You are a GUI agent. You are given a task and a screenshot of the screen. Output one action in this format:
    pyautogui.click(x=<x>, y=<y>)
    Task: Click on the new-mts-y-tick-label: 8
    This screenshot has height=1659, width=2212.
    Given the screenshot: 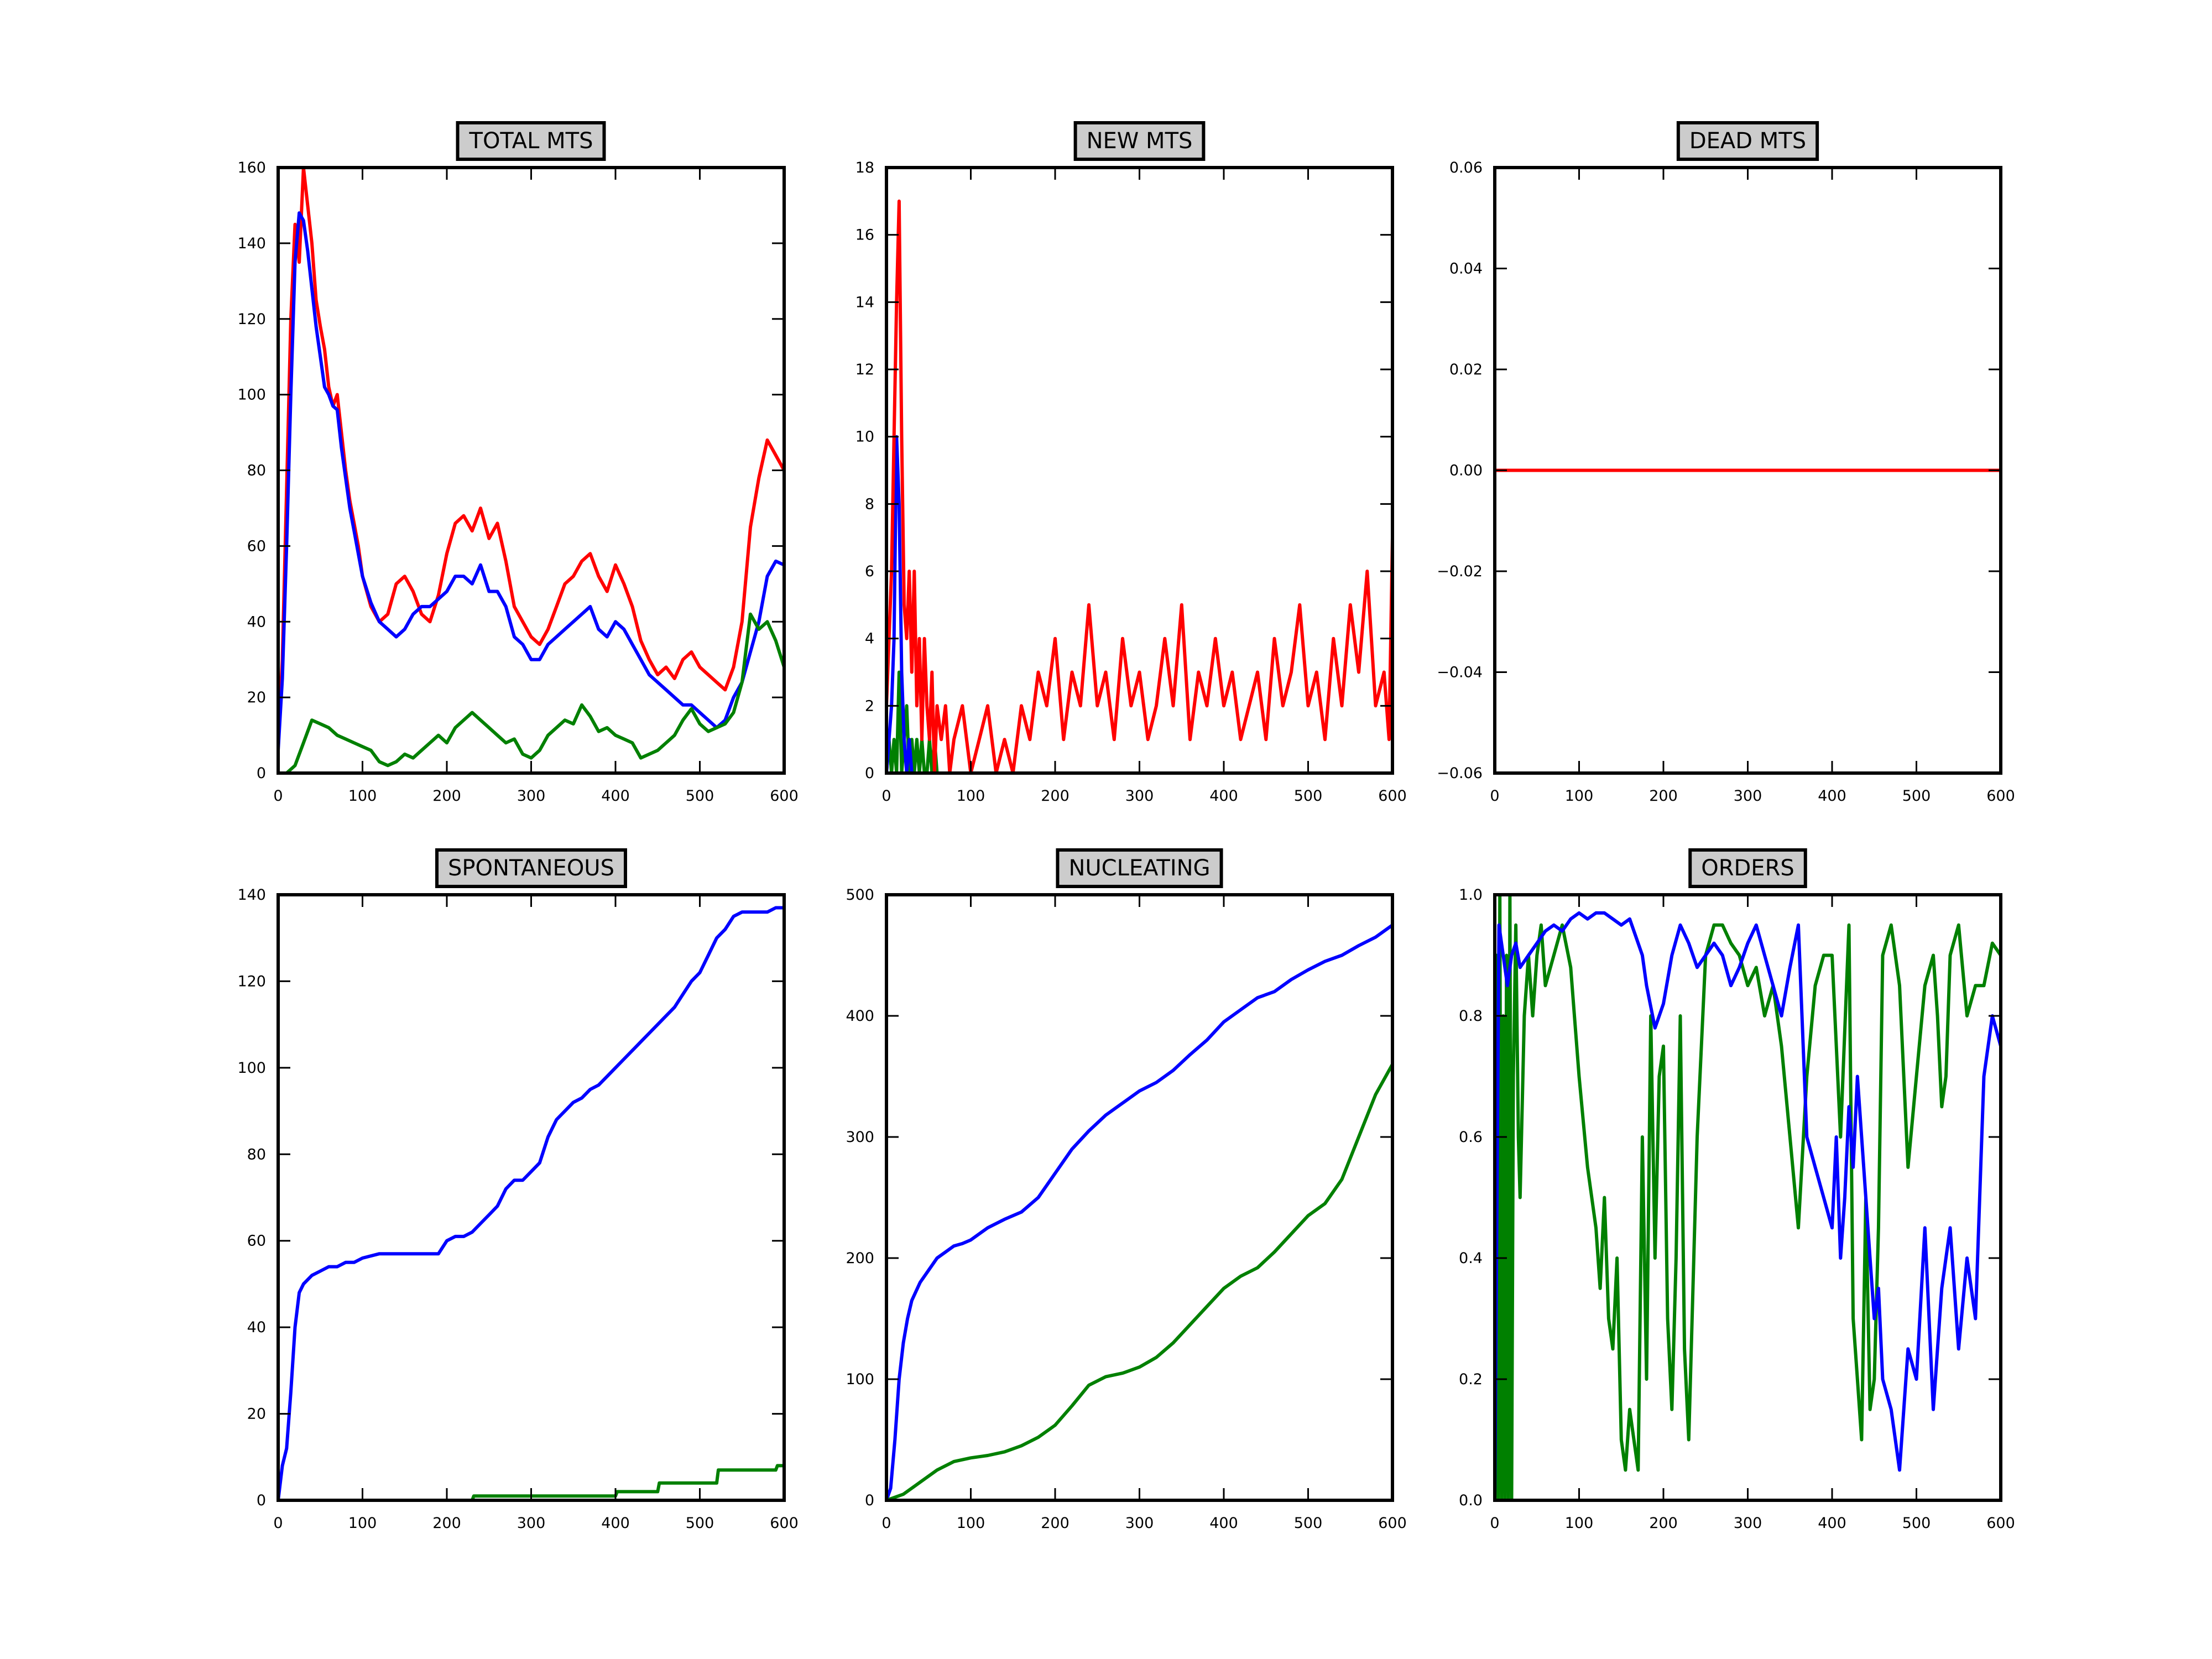 What is the action you would take?
    pyautogui.click(x=870, y=504)
    